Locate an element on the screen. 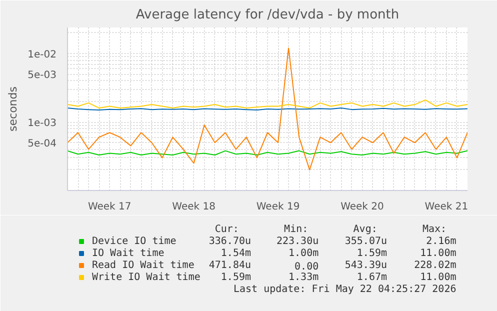  text: Last update: Fri May 22 04:25:27 2026 is located at coordinates (344, 289).